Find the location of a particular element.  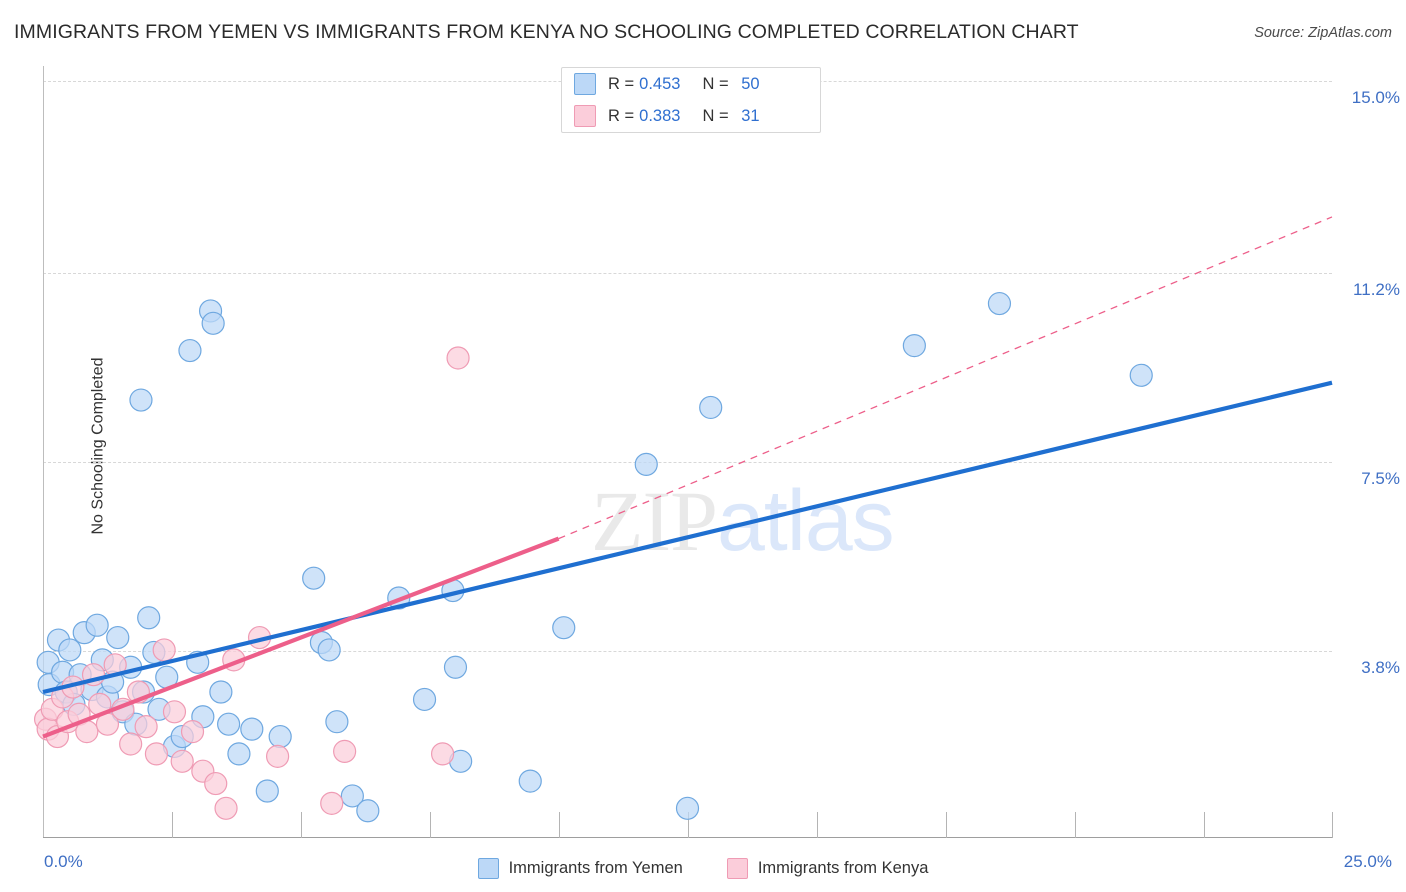

legend-item-yemen: Immigrants from Yemen is located at coordinates (580, 868).